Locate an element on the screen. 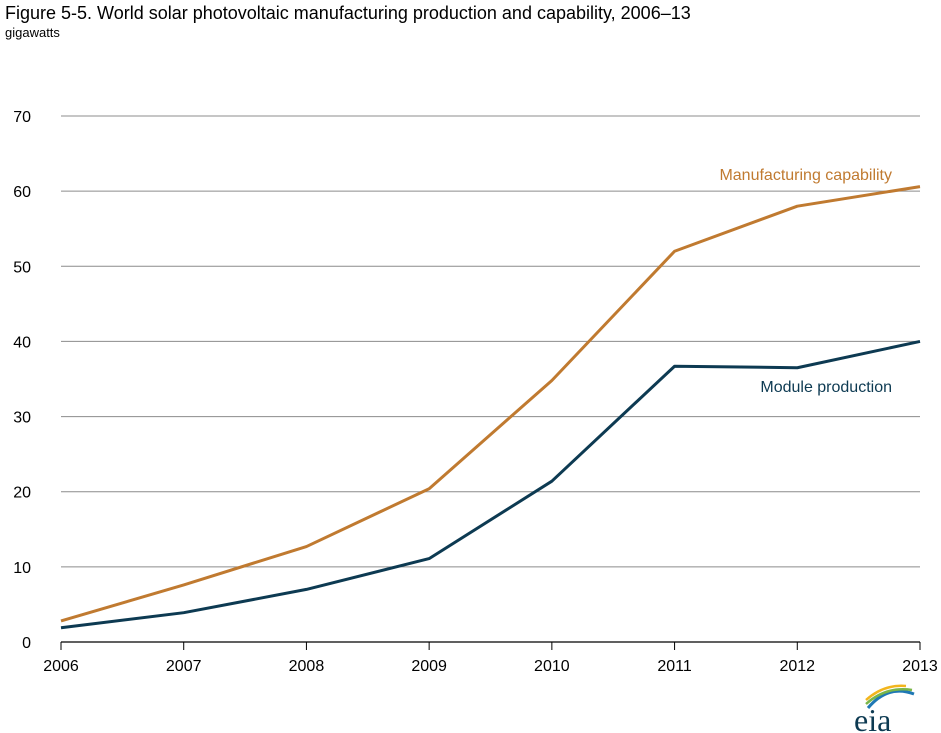 This screenshot has width=941, height=733. x-tick-label: 2012 is located at coordinates (797, 666).